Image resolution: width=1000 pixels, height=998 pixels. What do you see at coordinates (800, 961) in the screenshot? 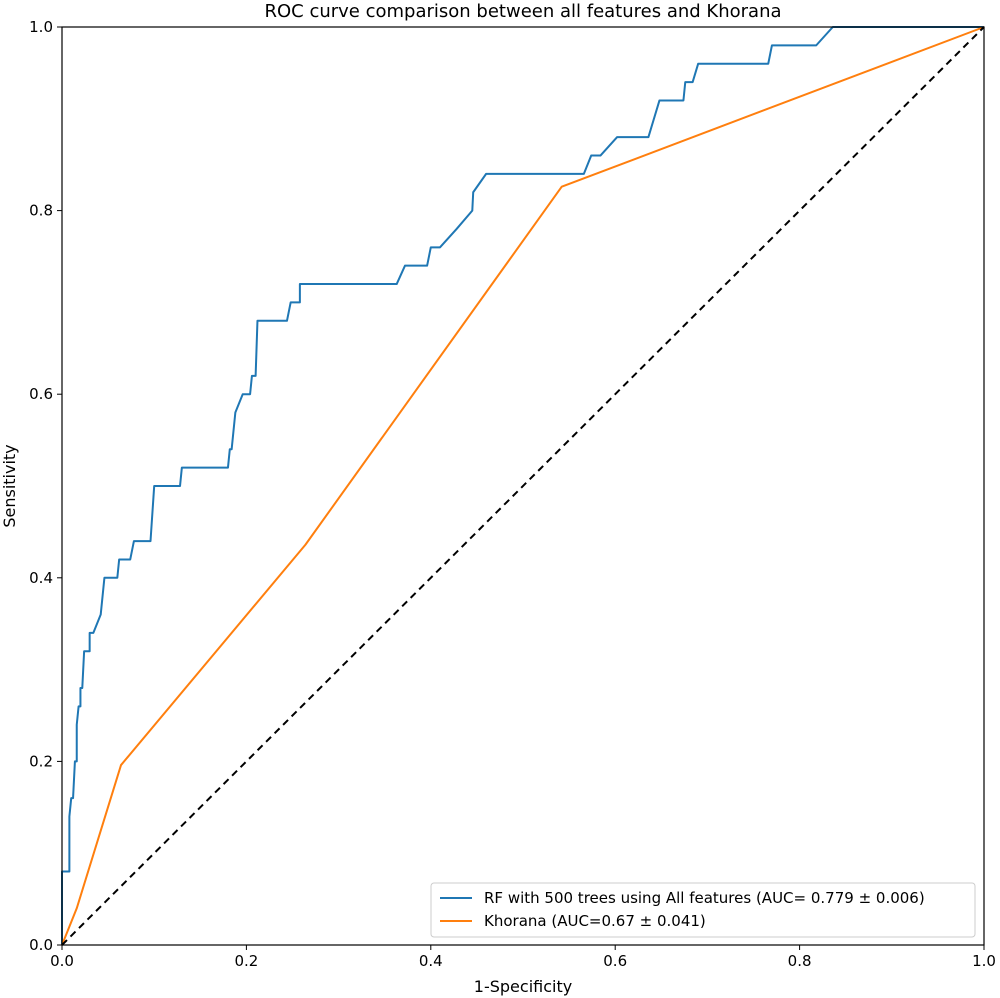
I see `x-tick-label: 0.8` at bounding box center [800, 961].